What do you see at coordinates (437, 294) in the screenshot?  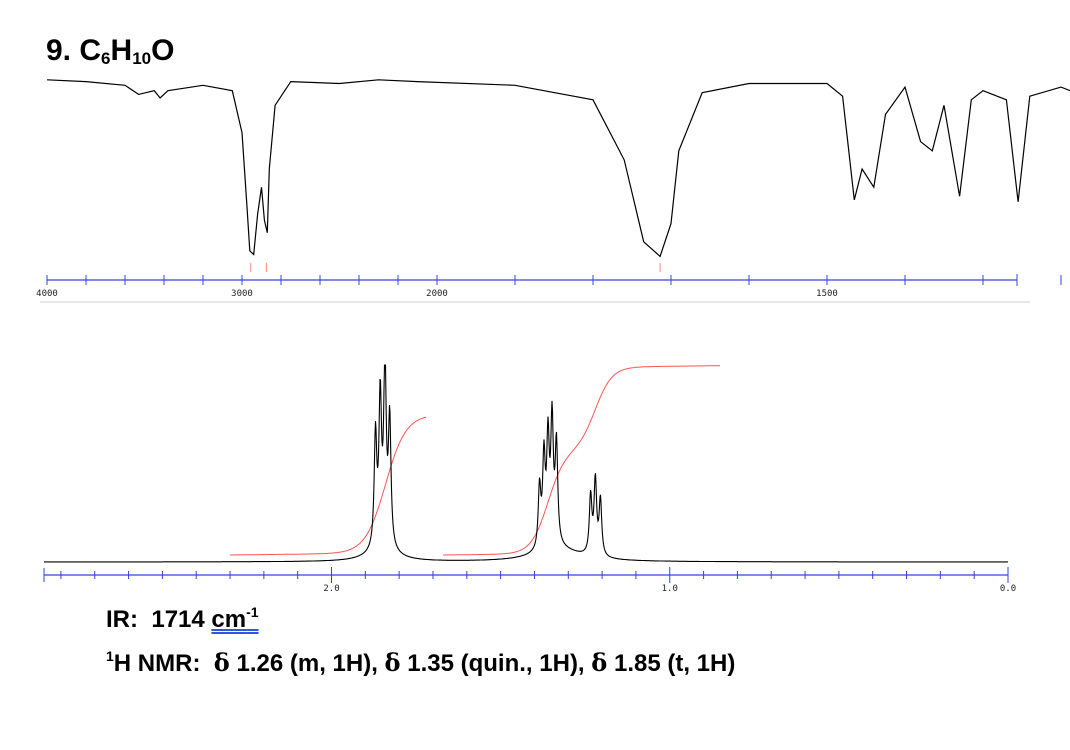 I see `ir-tick-label: 2000` at bounding box center [437, 294].